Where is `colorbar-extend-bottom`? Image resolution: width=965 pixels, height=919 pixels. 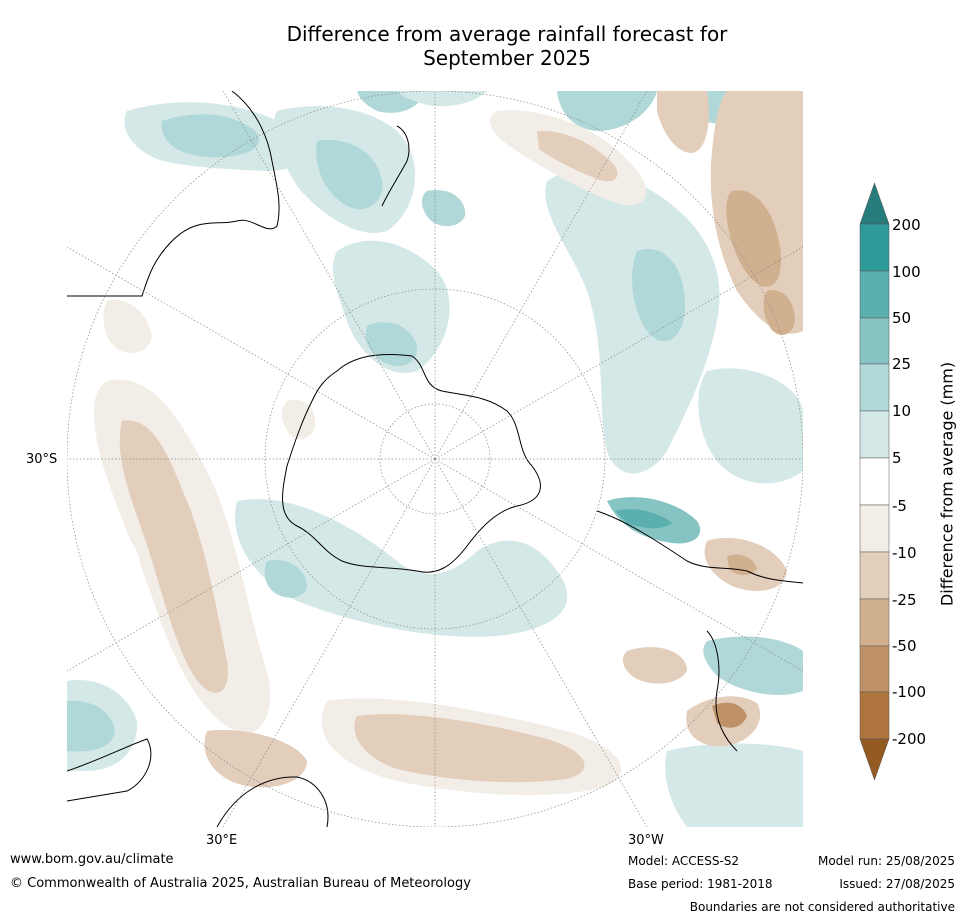 colorbar-extend-bottom is located at coordinates (874, 759).